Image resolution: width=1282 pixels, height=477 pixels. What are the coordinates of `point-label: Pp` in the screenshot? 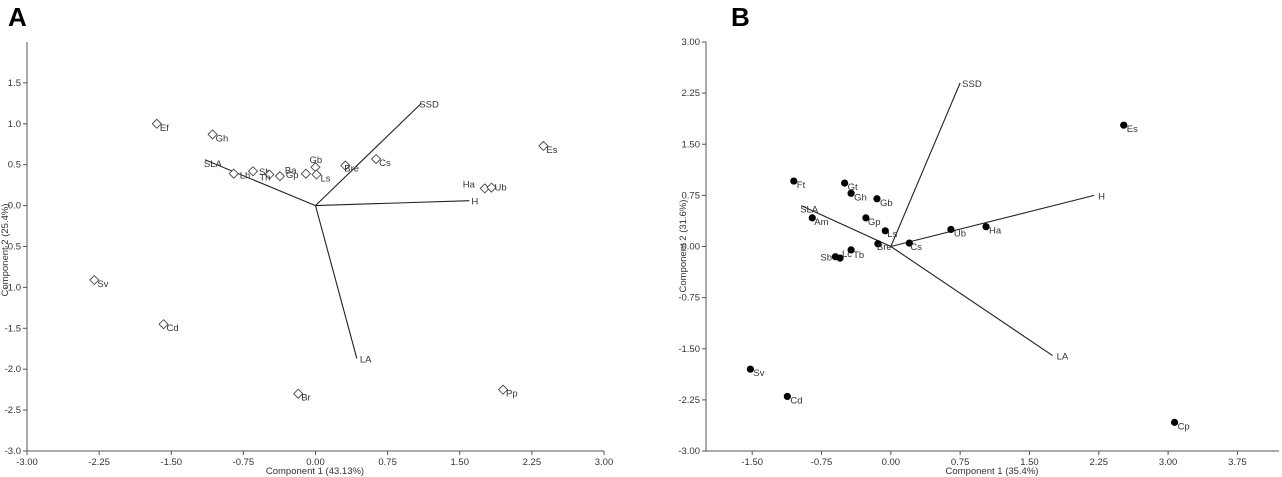 It's located at (512, 394).